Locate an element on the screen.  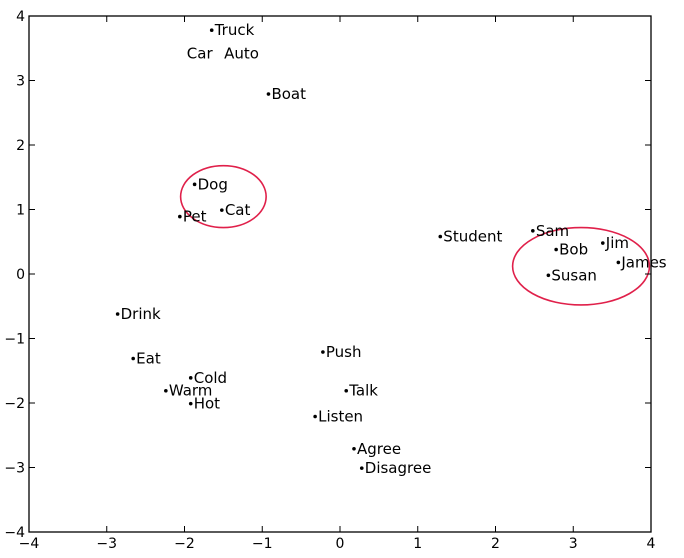
x-tick-label: 4 is located at coordinates (651, 544).